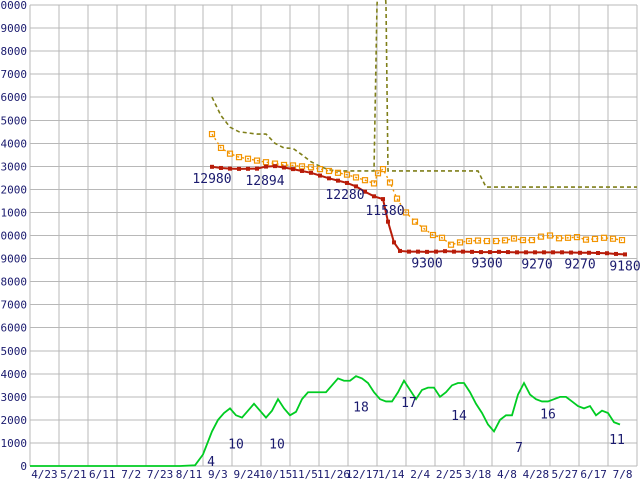  What do you see at coordinates (304, 474) in the screenshot?
I see `x-axis-tick-label: 11/5` at bounding box center [304, 474].